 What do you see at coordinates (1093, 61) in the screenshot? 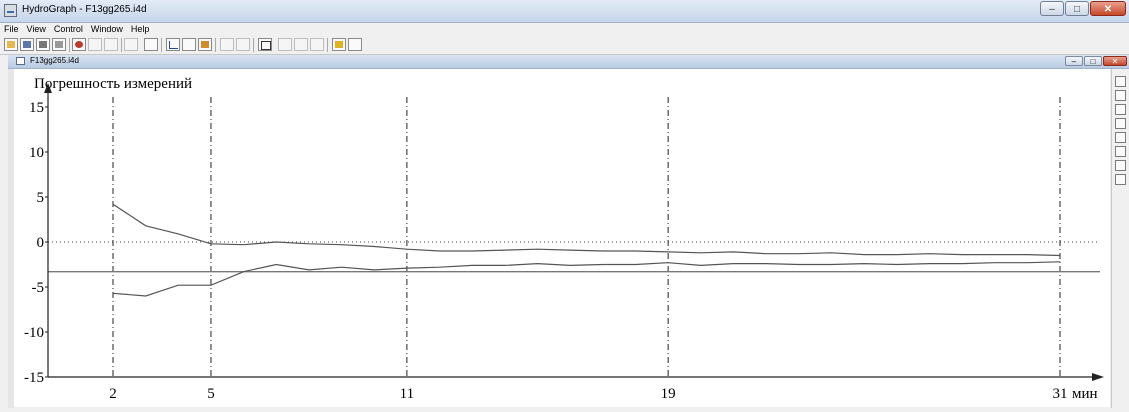
I see `doc-maximize-button: □` at bounding box center [1093, 61].